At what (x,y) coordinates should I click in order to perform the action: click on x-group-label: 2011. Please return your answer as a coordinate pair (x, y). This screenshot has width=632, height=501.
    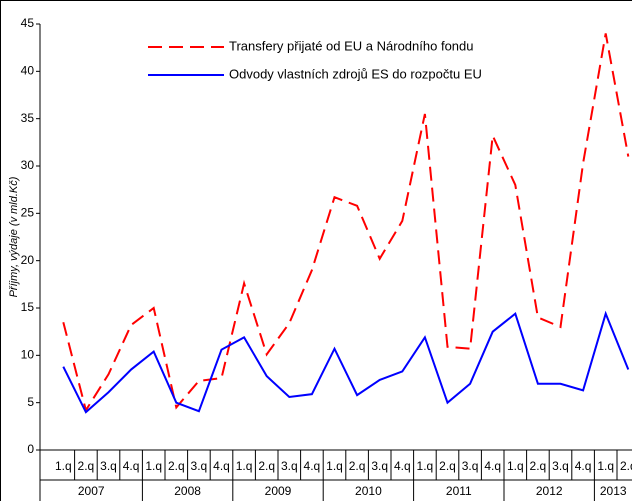
    Looking at the image, I should click on (459, 491).